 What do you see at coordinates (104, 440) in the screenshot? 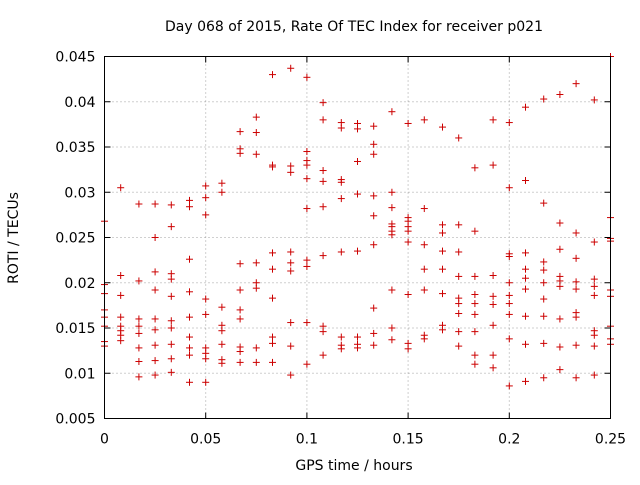
I see `x-tick-label: 0` at bounding box center [104, 440].